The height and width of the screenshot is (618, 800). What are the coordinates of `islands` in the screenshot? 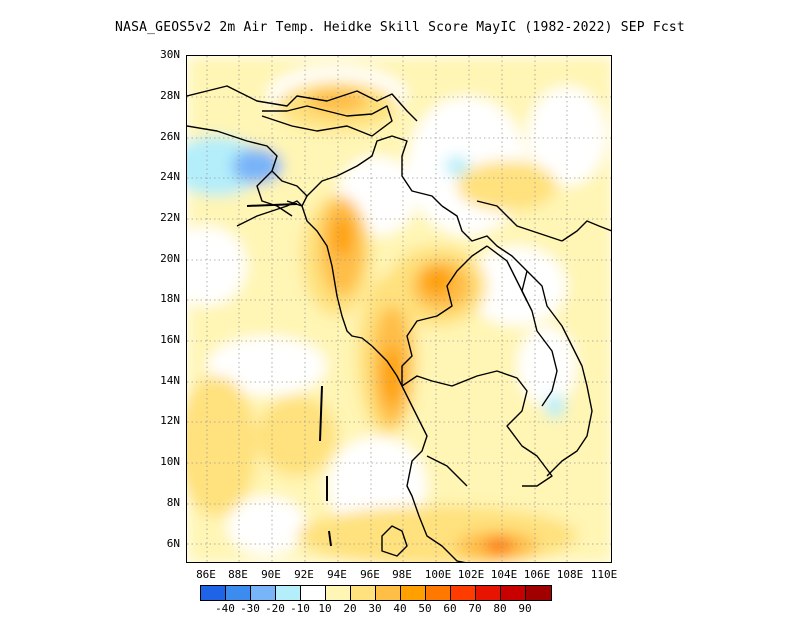 It's located at (289, 375).